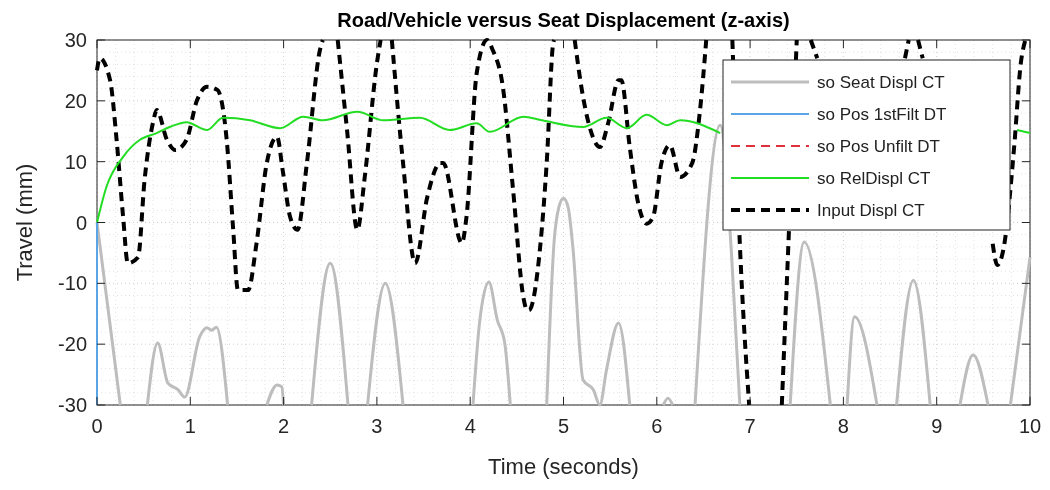 This screenshot has height=490, width=1050. I want to click on x-tick-label: 6, so click(657, 426).